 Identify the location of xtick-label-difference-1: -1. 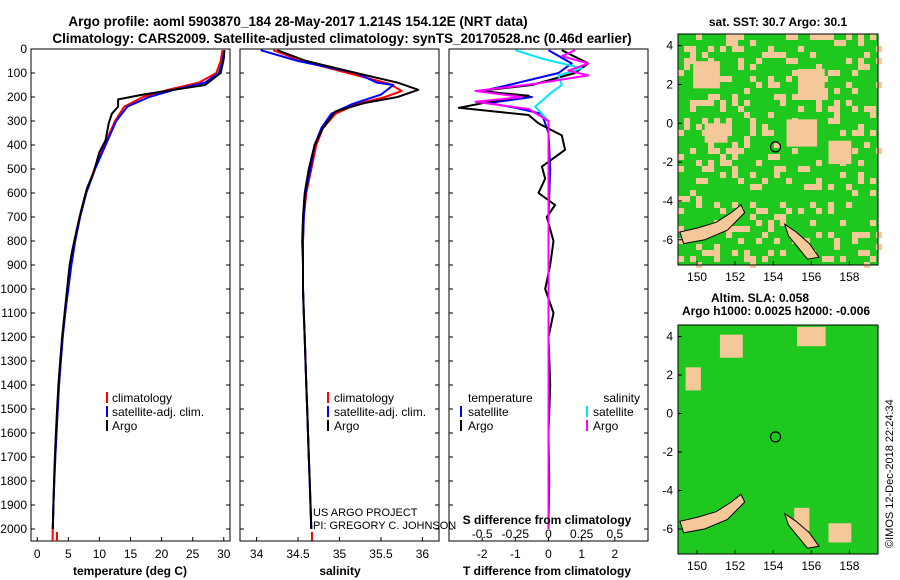
(515, 554).